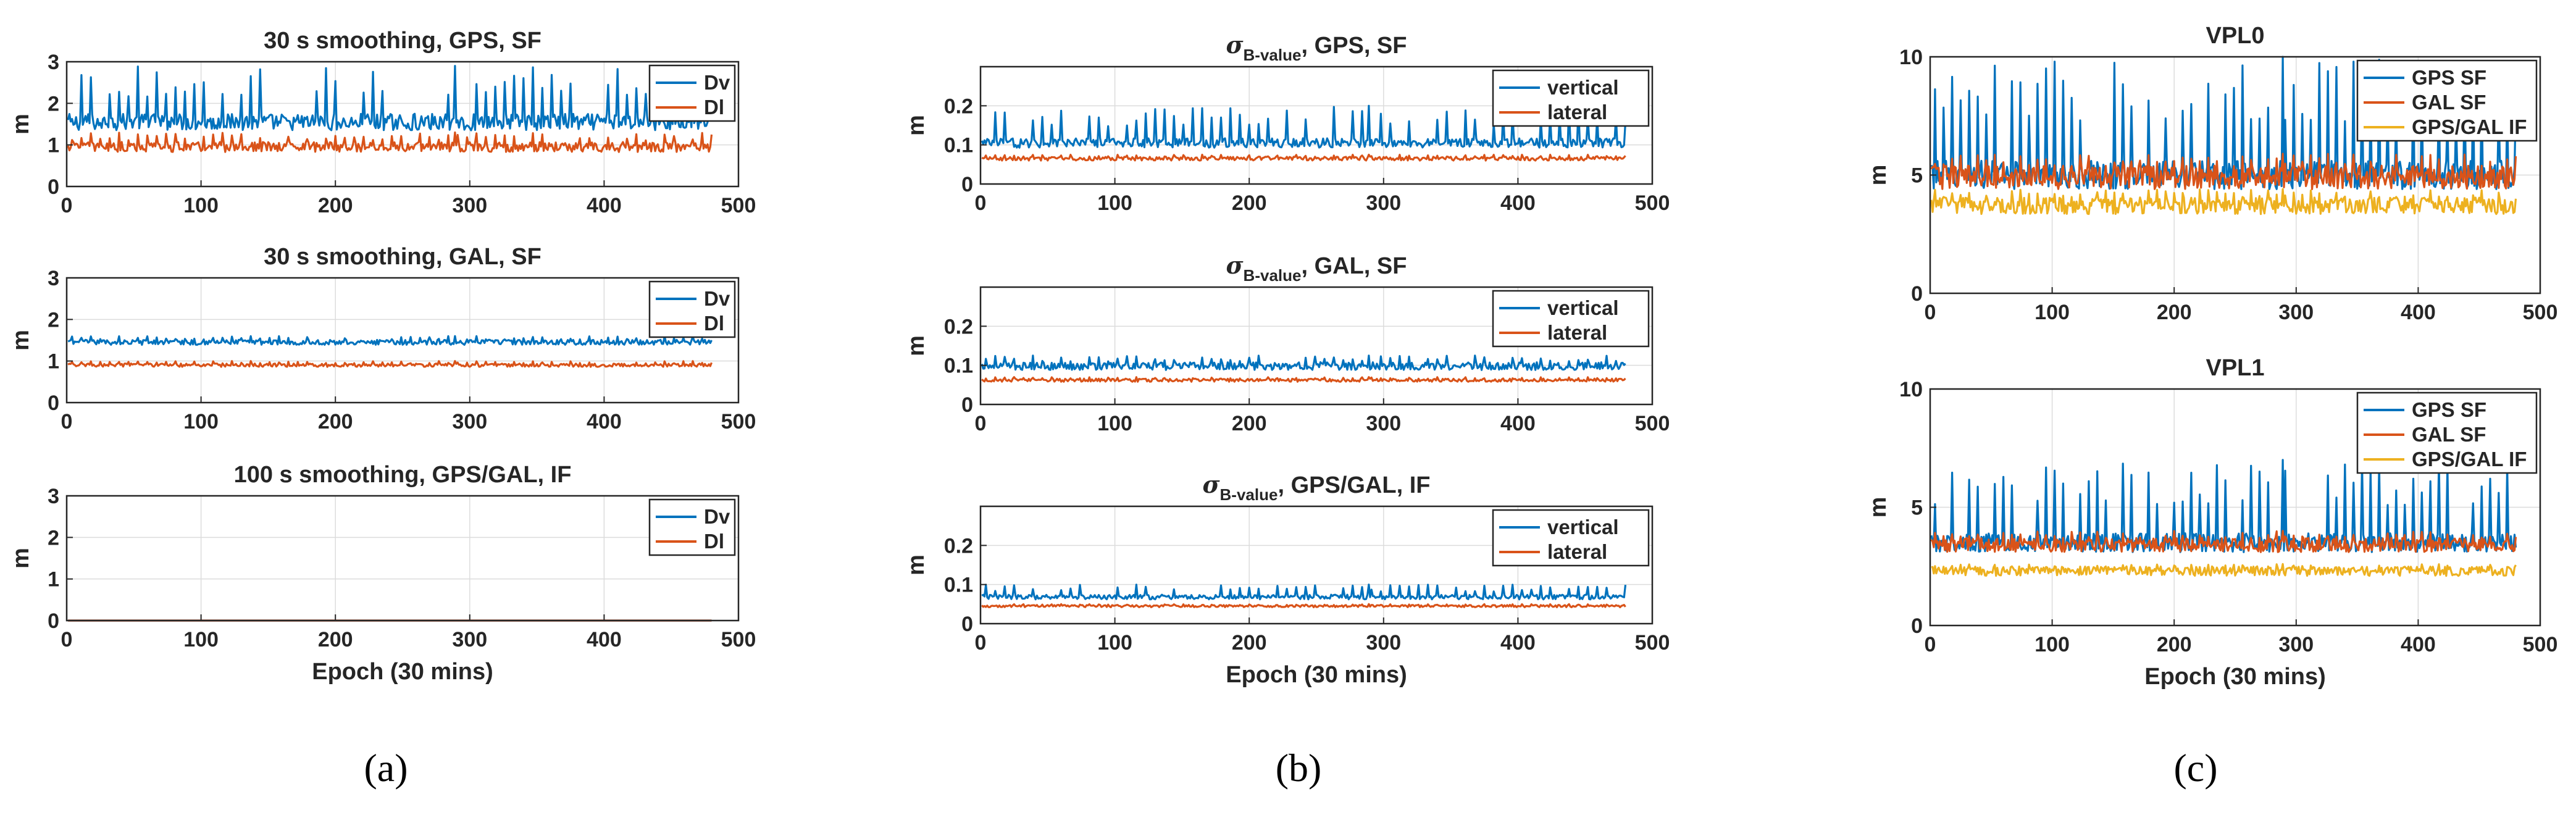 The image size is (2576, 820). I want to click on chart-title: σB-value, GPS/GAL, IF, so click(1317, 488).